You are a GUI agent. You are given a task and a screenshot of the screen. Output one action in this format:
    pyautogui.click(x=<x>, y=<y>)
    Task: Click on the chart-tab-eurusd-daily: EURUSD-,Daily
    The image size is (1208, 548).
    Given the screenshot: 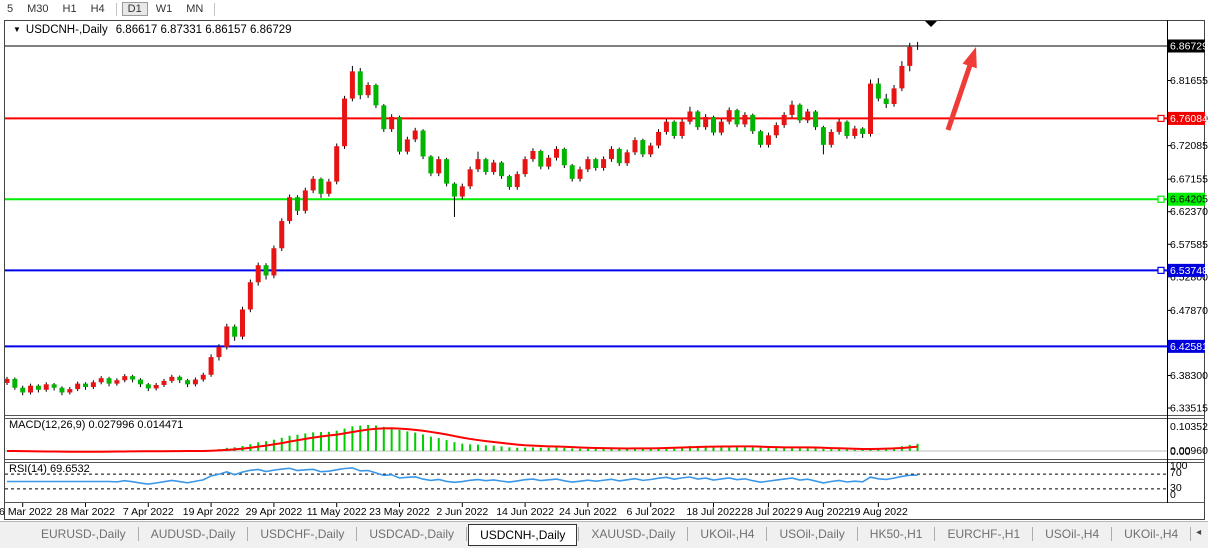 What is the action you would take?
    pyautogui.click(x=83, y=534)
    